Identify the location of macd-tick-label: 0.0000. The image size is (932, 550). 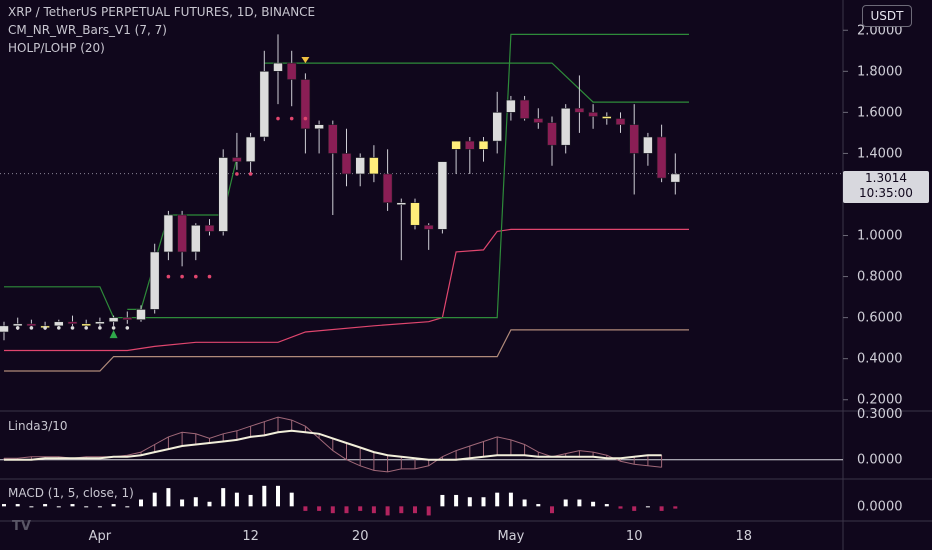
(880, 506).